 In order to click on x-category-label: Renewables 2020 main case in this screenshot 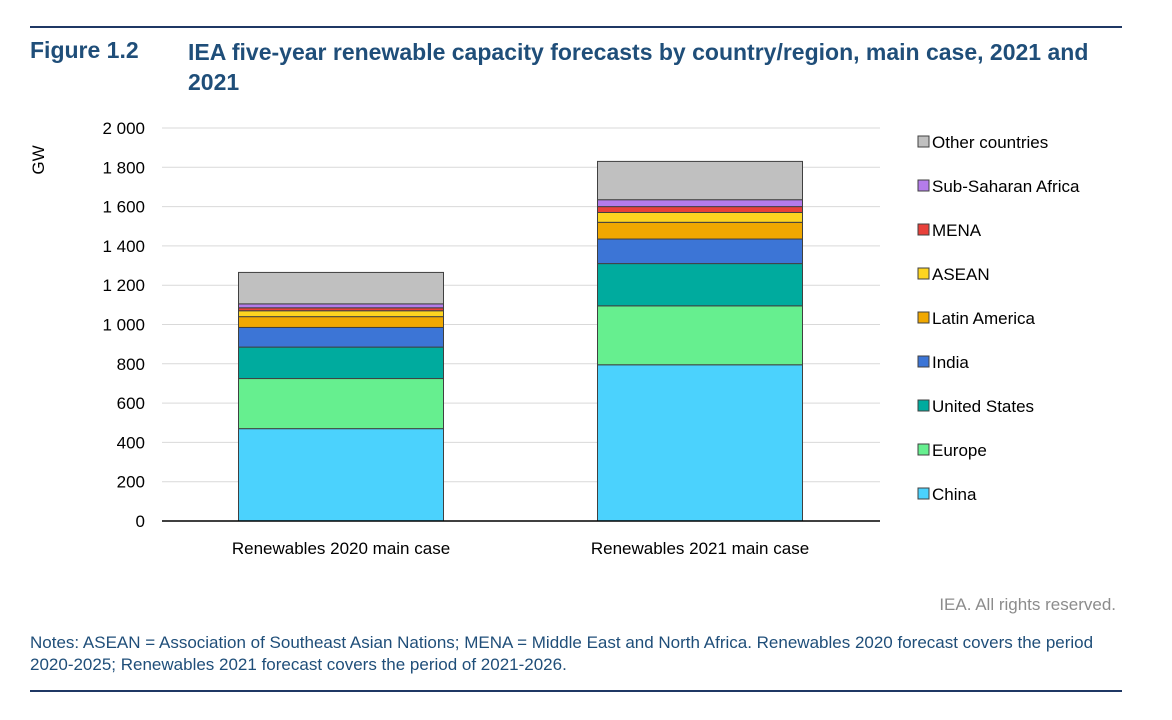, I will do `click(341, 548)`.